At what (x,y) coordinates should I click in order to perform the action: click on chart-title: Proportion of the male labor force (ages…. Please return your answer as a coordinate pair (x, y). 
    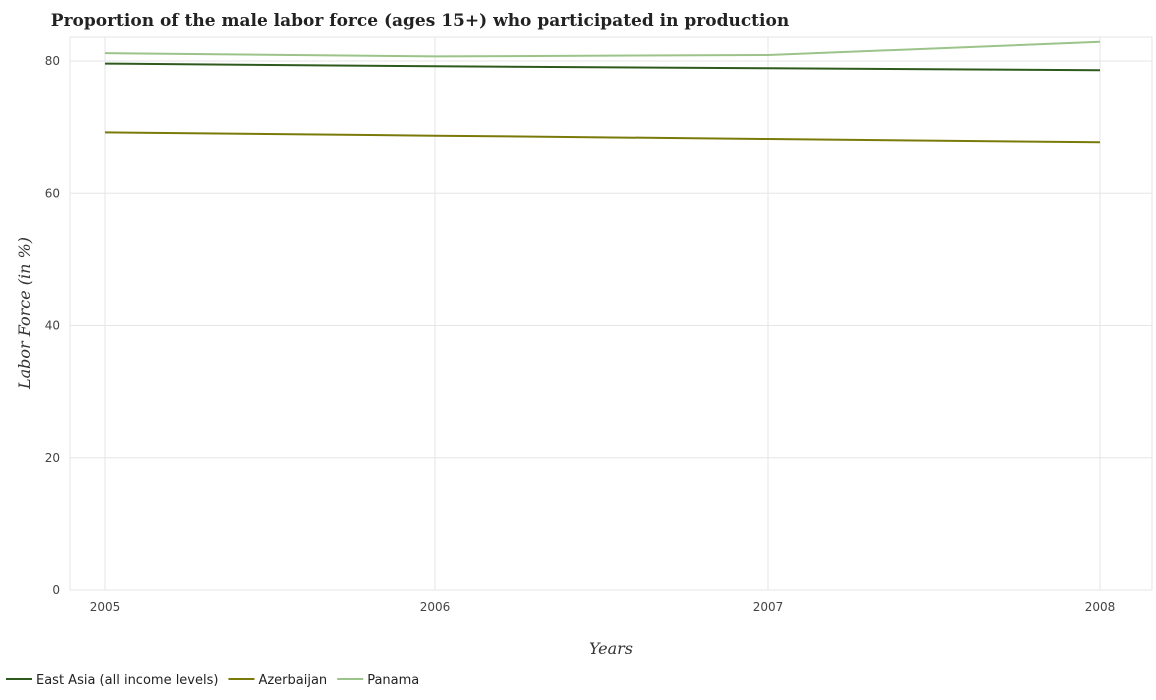
    Looking at the image, I should click on (420, 21).